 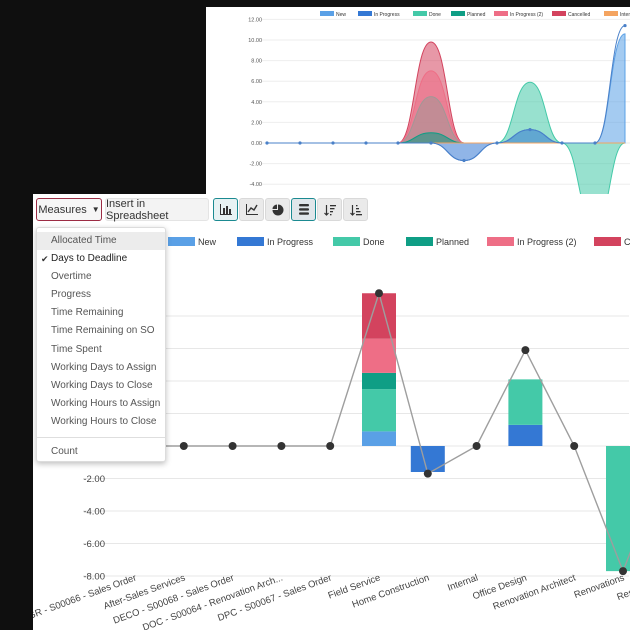 What do you see at coordinates (374, 242) in the screenshot?
I see `legend-label: Done` at bounding box center [374, 242].